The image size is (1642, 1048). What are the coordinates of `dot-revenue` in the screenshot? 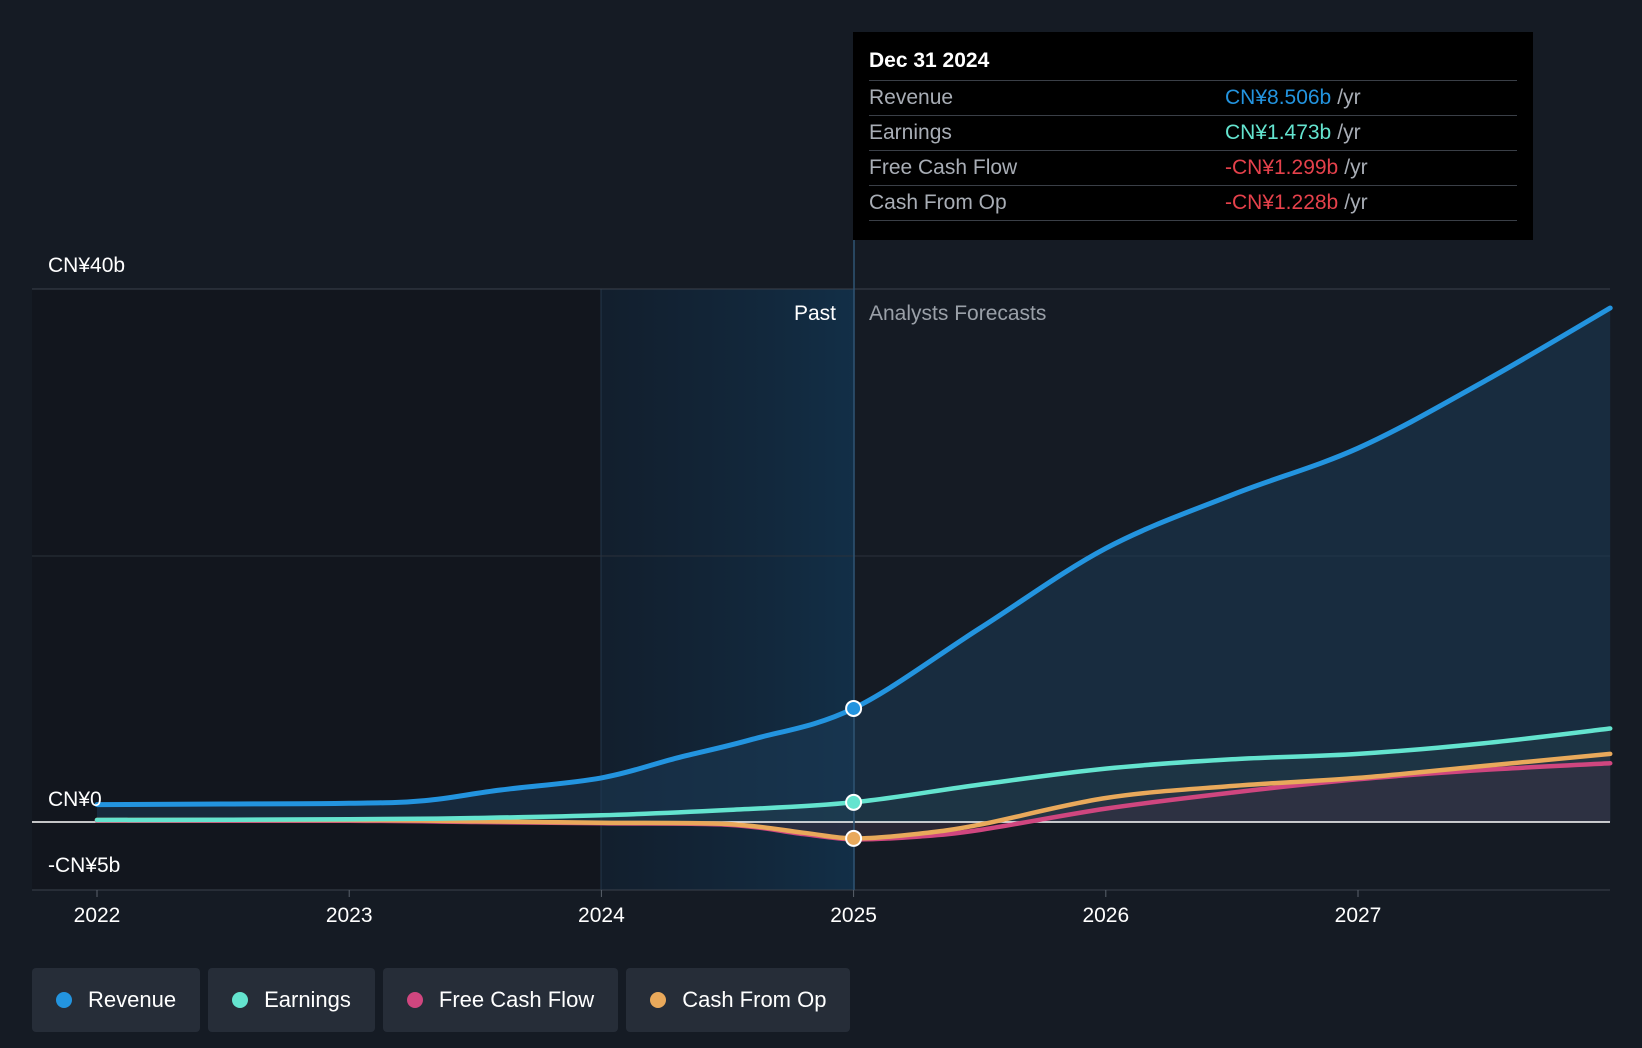 It's located at (854, 708).